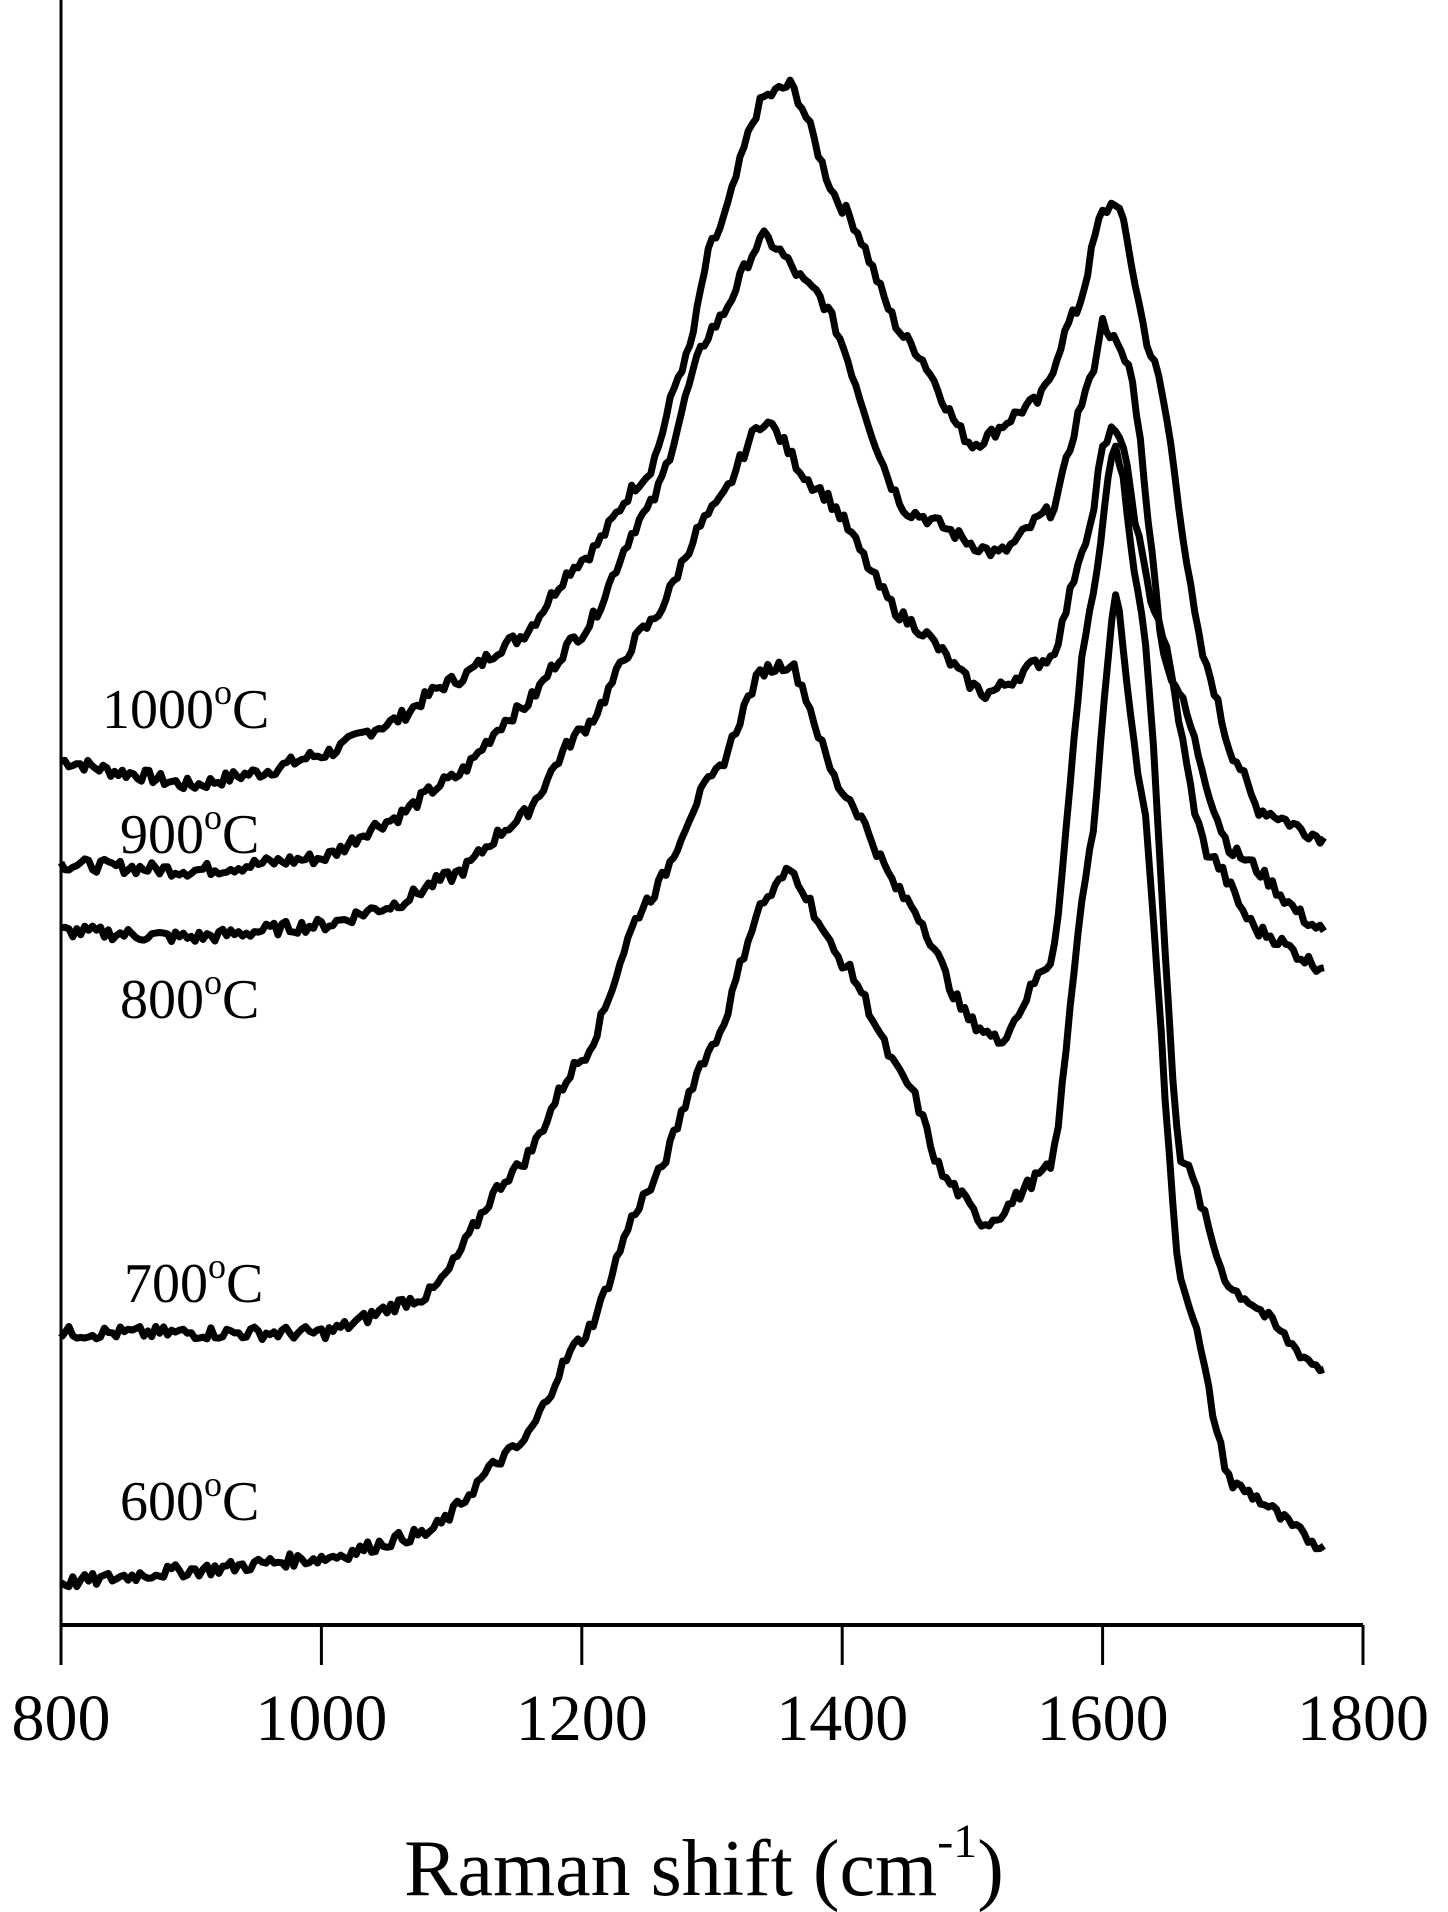 The image size is (1448, 1912). I want to click on x-axis-label: Raman shift (cm-1), so click(704, 1863).